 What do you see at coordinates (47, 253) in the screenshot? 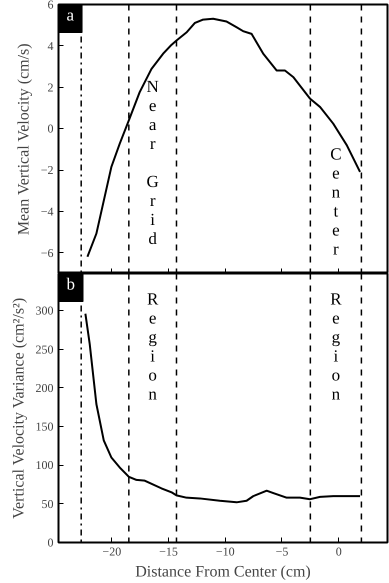
I see `y-tick-label: −6` at bounding box center [47, 253].